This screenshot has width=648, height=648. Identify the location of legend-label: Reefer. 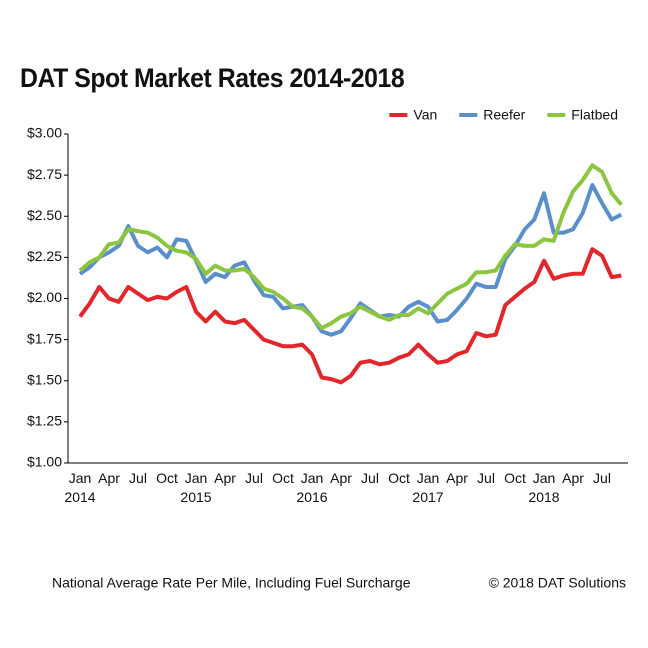
(504, 115).